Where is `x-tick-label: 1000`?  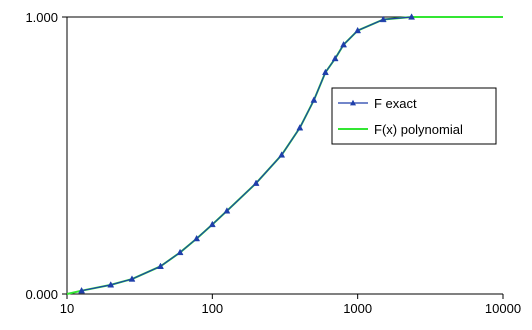
x-tick-label: 1000 is located at coordinates (357, 308).